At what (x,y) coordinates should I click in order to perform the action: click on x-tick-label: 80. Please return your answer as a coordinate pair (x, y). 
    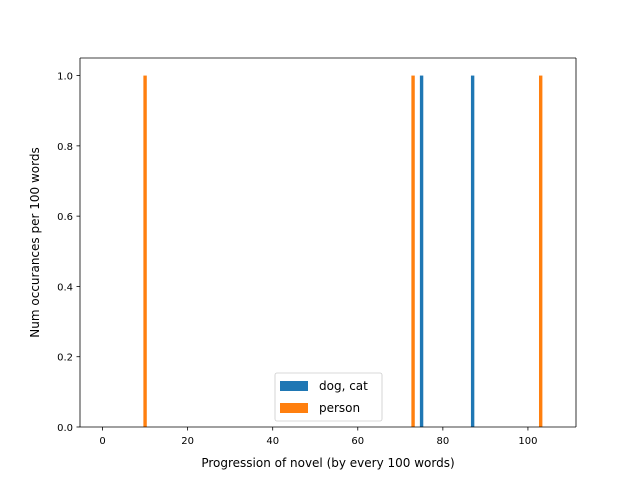
    Looking at the image, I should click on (442, 441).